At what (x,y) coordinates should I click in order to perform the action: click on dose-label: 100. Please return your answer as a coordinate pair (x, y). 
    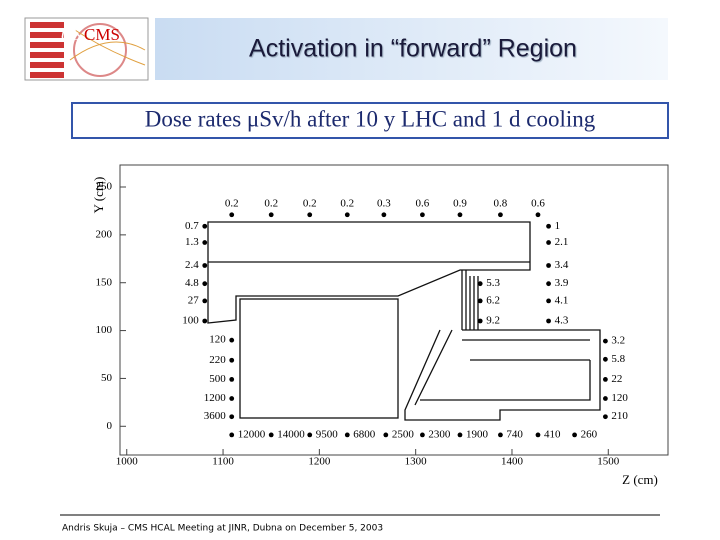
    Looking at the image, I should click on (190, 321).